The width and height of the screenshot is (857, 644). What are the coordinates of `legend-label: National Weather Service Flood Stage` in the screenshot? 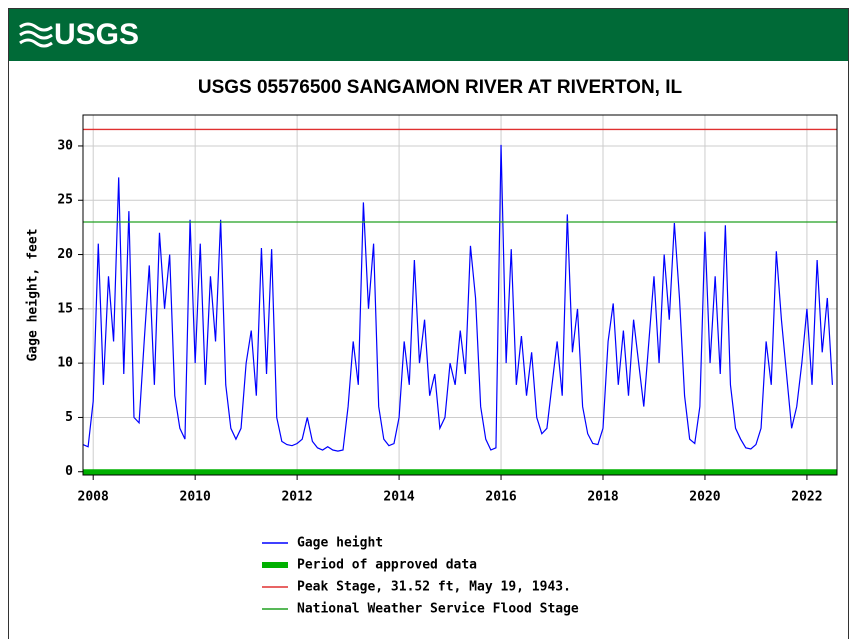 It's located at (438, 609).